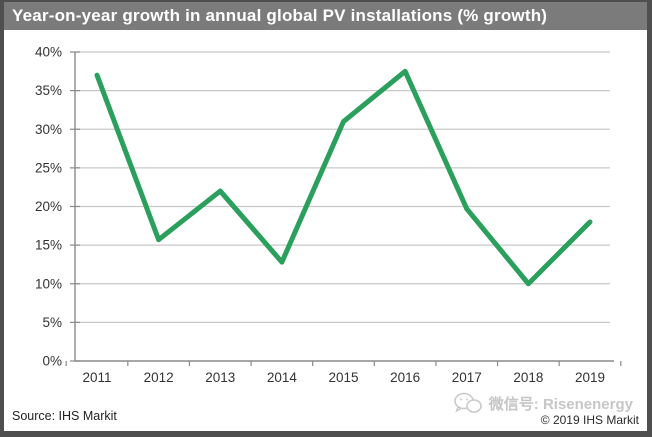 Image resolution: width=652 pixels, height=437 pixels. I want to click on wechat-watermark: 微信号: Risenenergy, so click(543, 403).